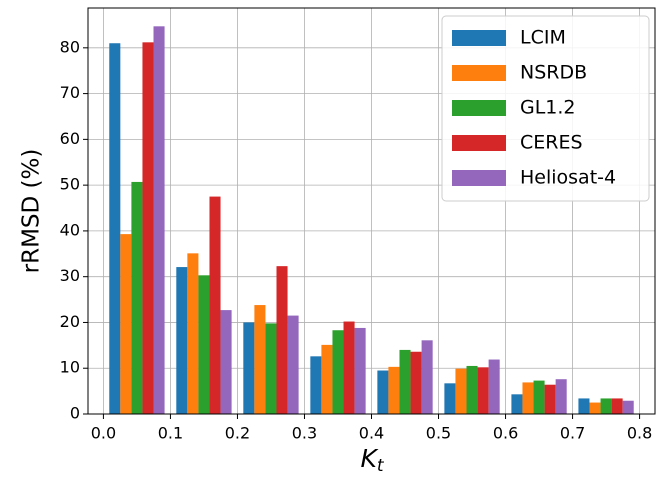  Describe the element at coordinates (70, 367) in the screenshot. I see `y-tick-label: 10` at that location.